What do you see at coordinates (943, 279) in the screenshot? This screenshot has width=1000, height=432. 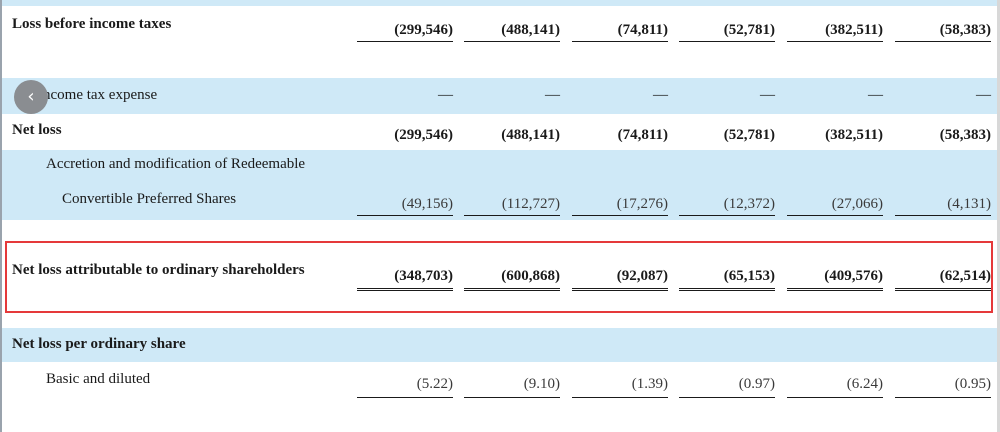 I see `value-cell: (62,514)` at bounding box center [943, 279].